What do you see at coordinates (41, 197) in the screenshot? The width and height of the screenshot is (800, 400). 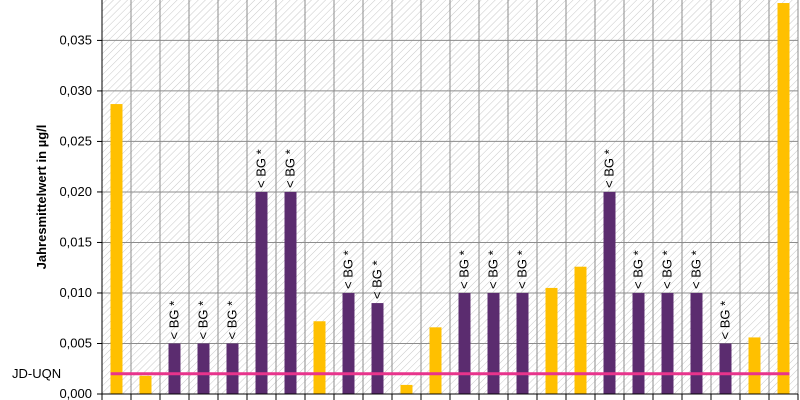 I see `y-axis-title: Jahresmittelwert in µg/l` at bounding box center [41, 197].